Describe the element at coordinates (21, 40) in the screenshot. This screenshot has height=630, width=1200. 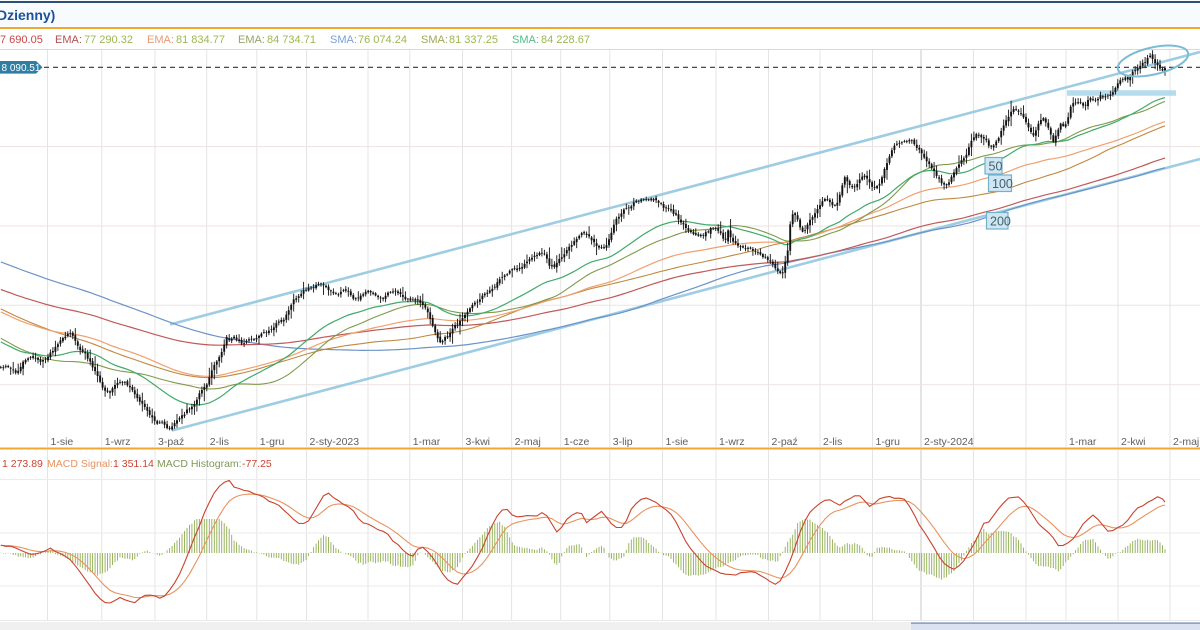
I see `svg-text: 7 690.05` at that location.